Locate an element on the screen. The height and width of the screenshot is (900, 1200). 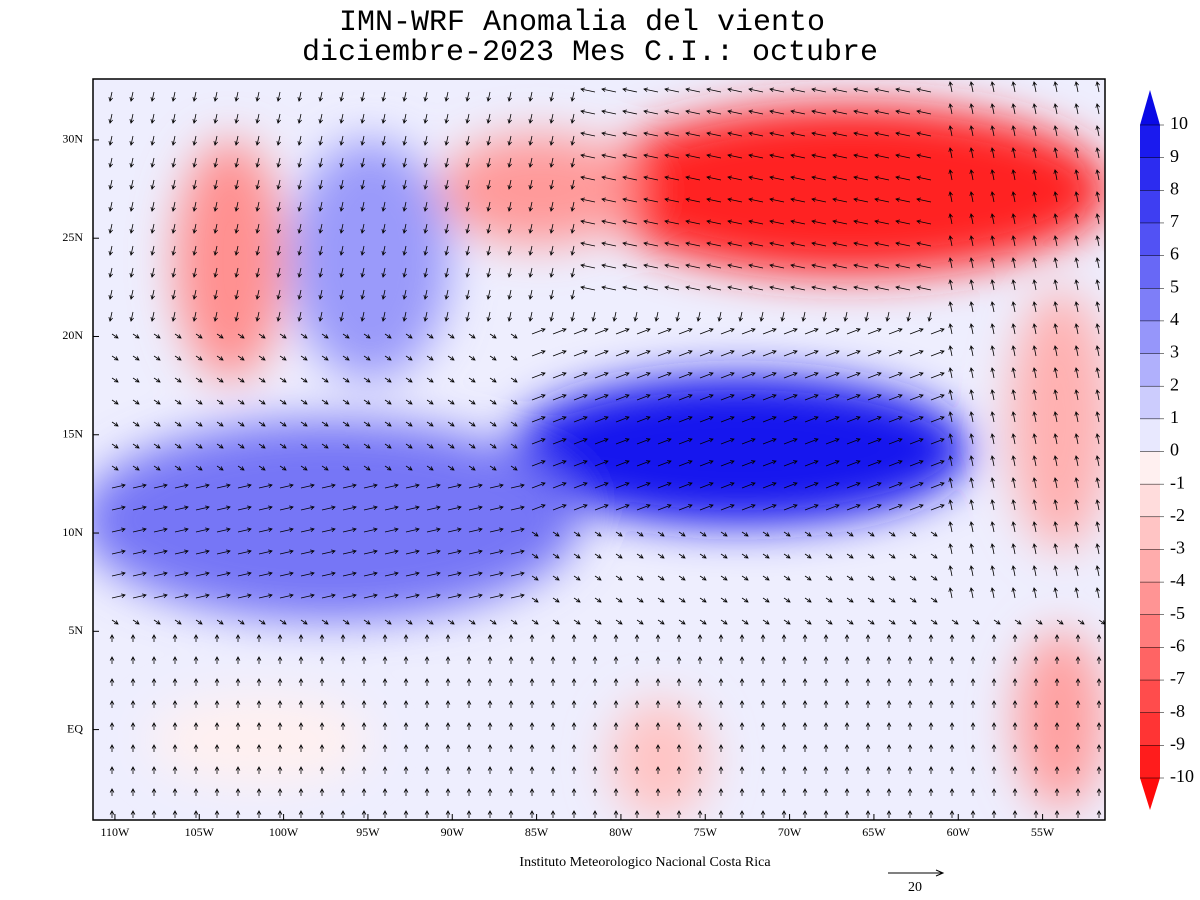
y-tick-label: 20N is located at coordinates (72, 335).